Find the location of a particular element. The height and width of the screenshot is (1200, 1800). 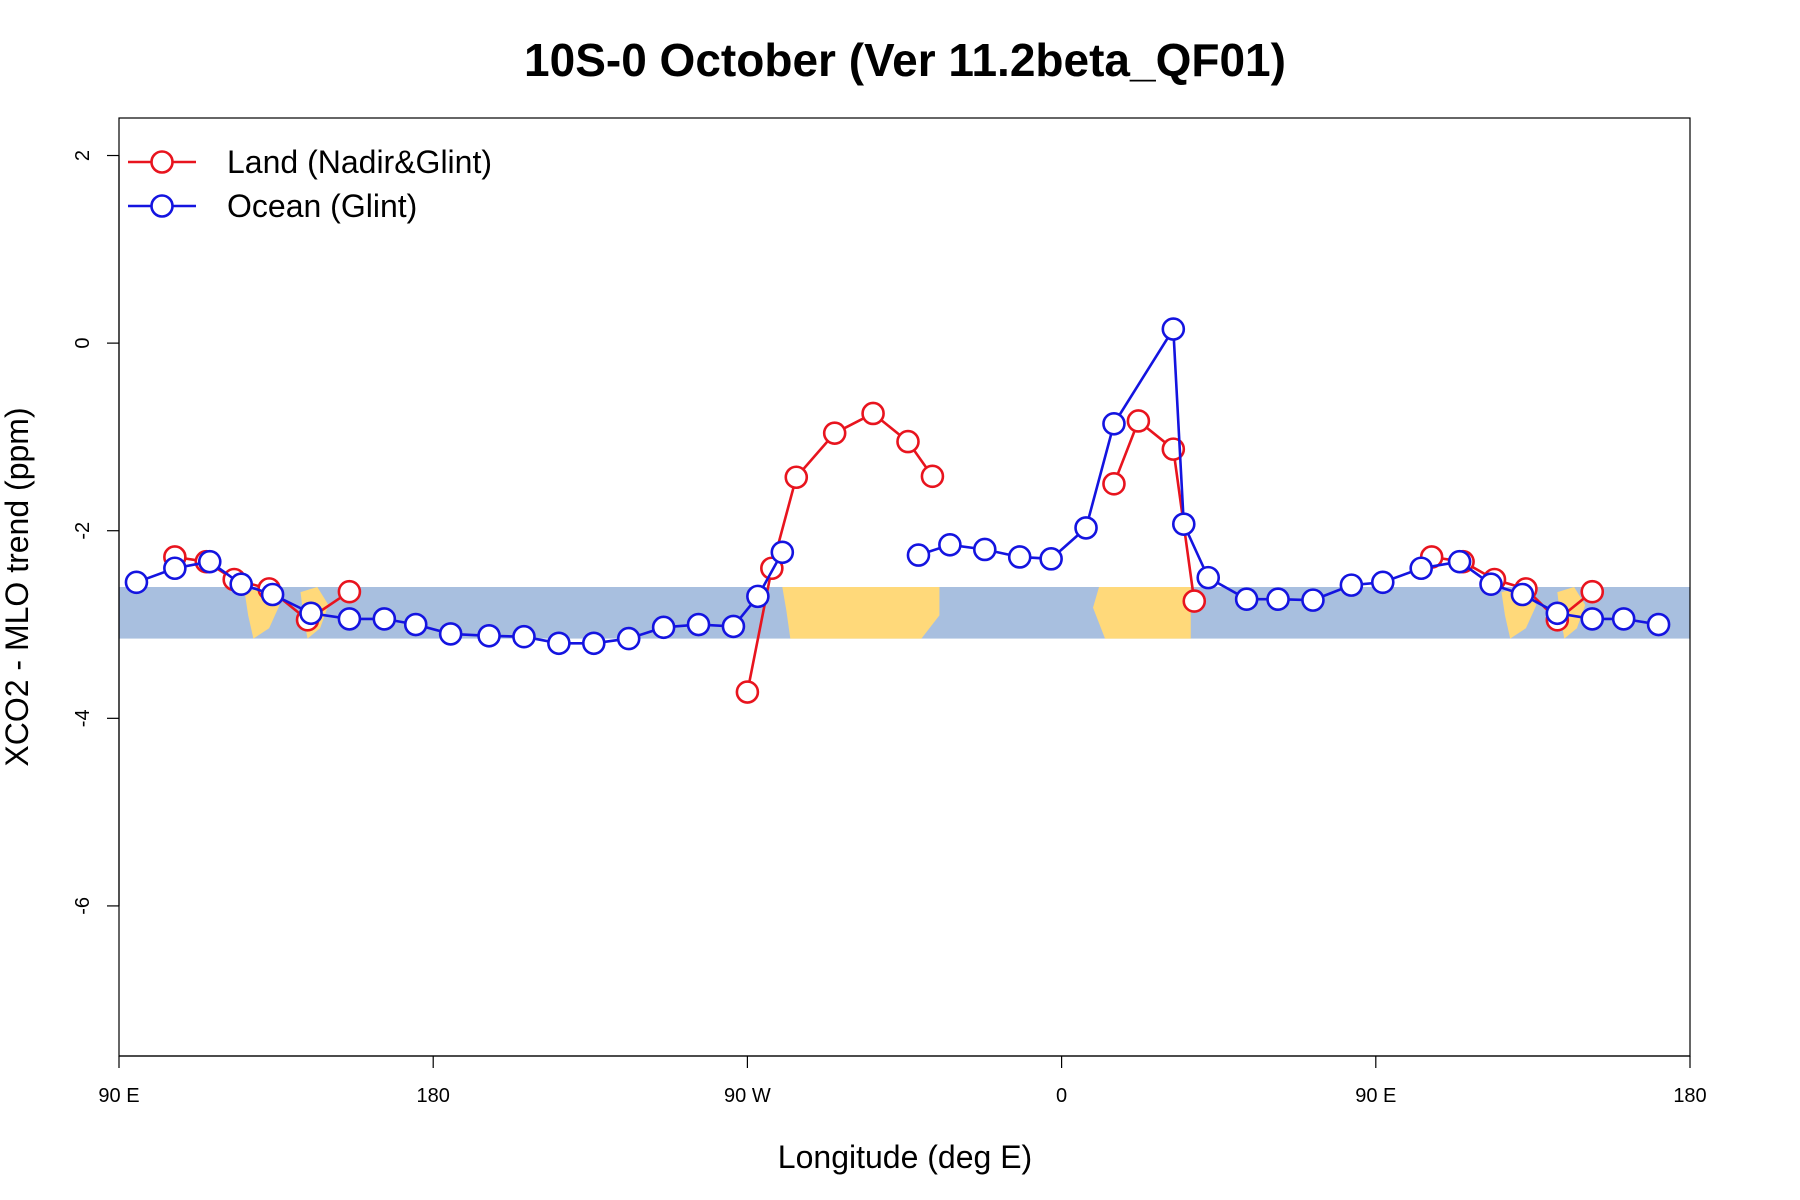

land-south-america is located at coordinates (861, 613).